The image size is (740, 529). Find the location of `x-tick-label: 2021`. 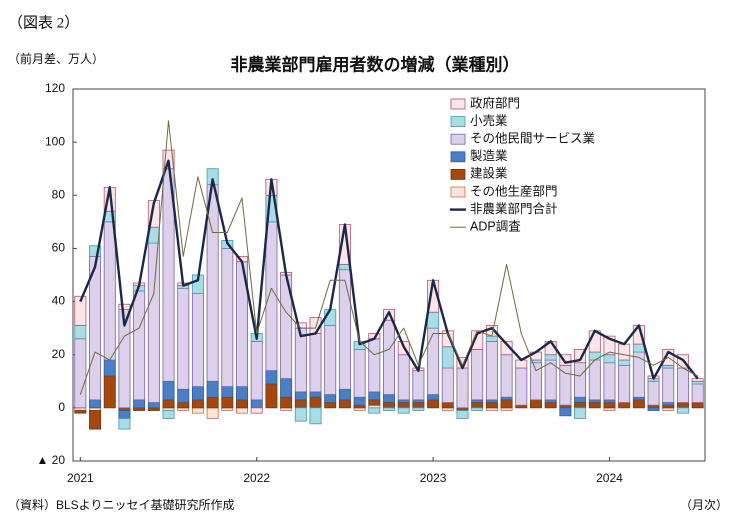

x-tick-label: 2021 is located at coordinates (80, 478).